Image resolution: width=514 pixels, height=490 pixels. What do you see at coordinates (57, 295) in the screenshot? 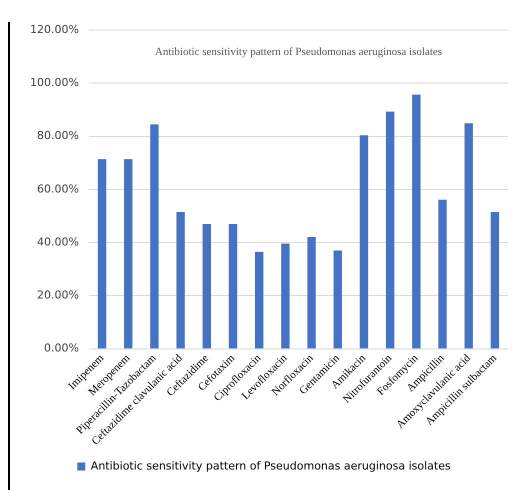
I see `y-tick-label: 20.00%` at bounding box center [57, 295].